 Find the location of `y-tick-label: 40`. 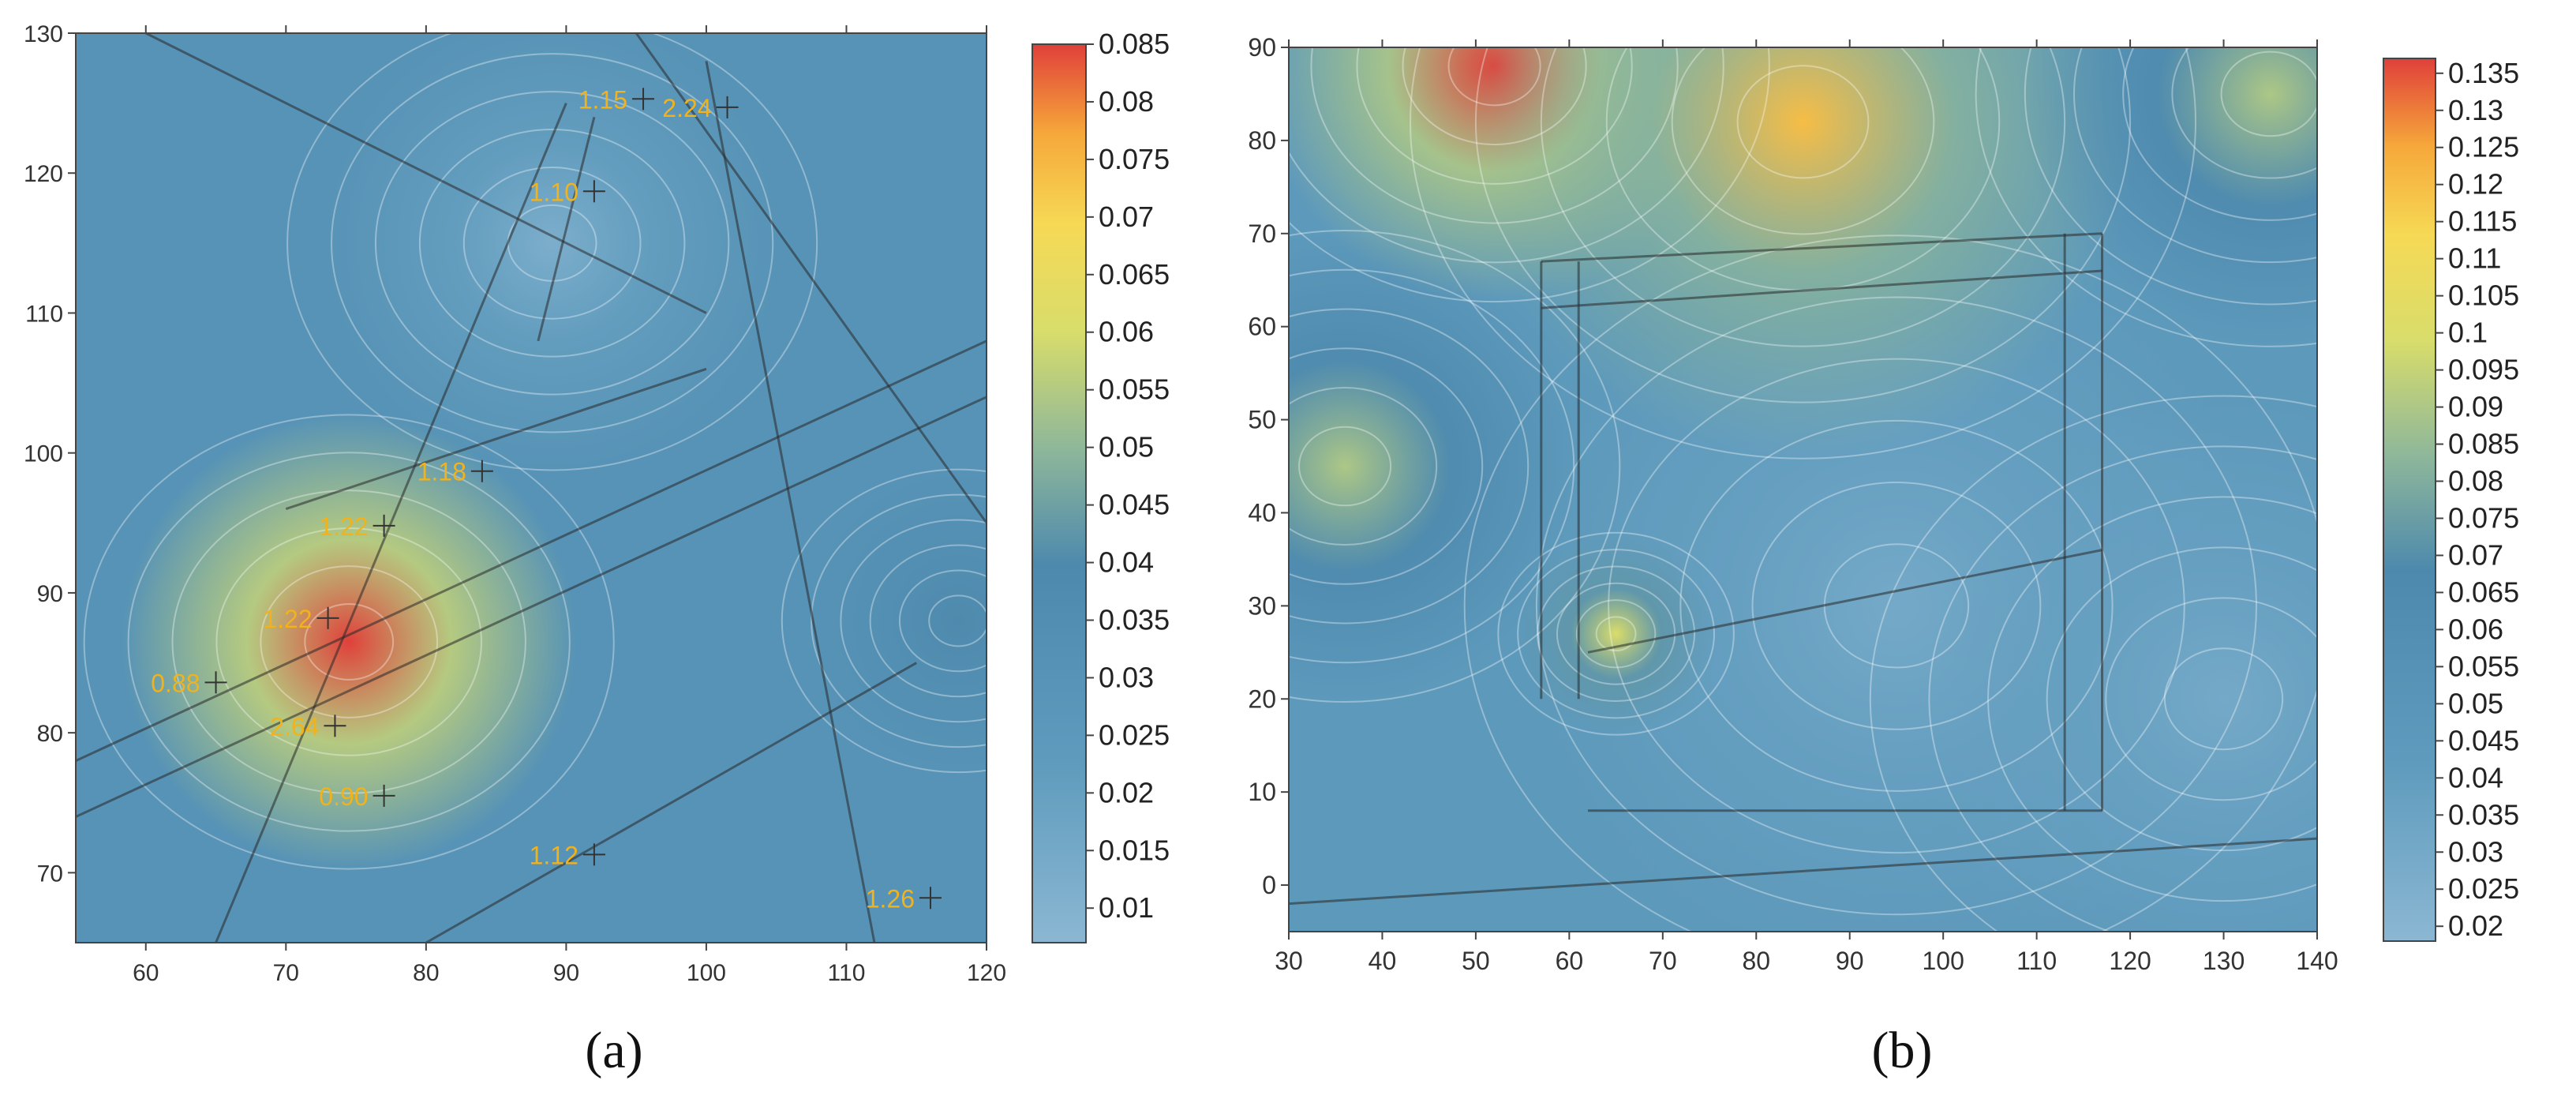

y-tick-label: 40 is located at coordinates (1262, 513).